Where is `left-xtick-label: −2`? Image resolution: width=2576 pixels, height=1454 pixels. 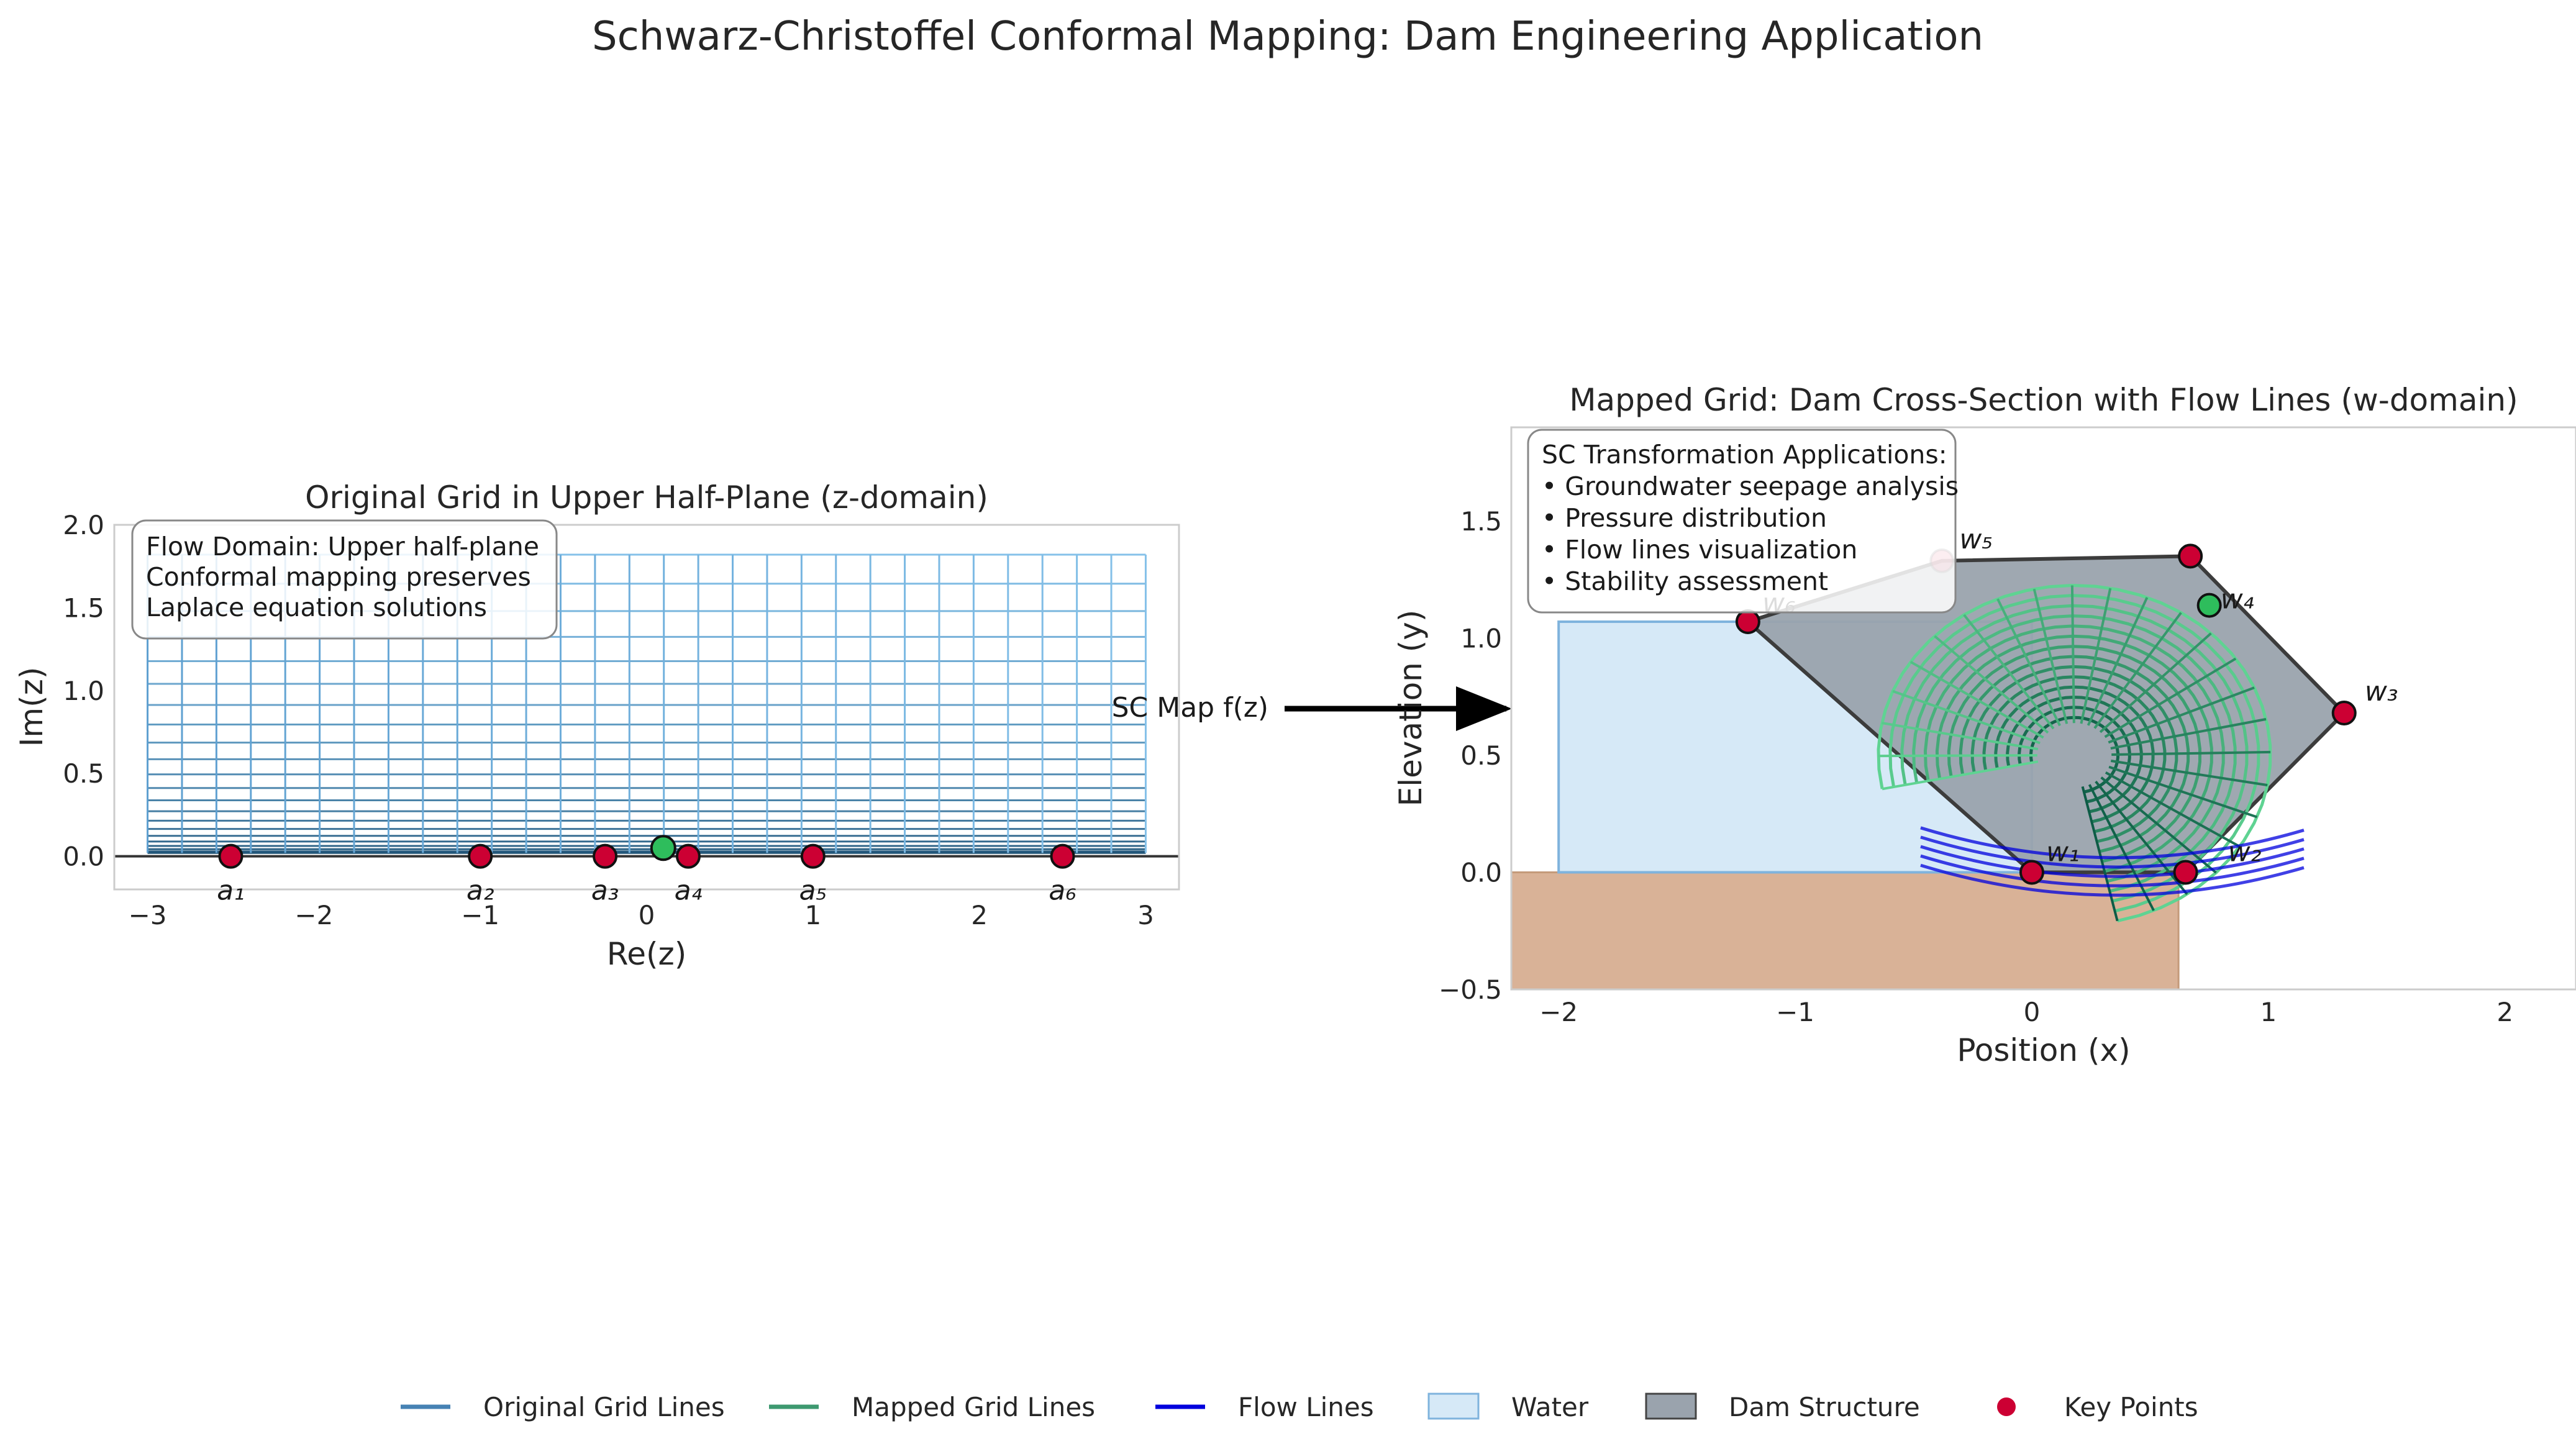
left-xtick-label: −2 is located at coordinates (313, 915).